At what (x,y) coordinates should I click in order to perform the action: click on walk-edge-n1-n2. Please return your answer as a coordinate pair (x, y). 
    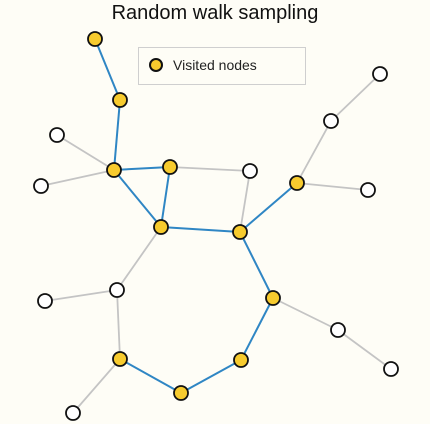
    Looking at the image, I should click on (107, 69).